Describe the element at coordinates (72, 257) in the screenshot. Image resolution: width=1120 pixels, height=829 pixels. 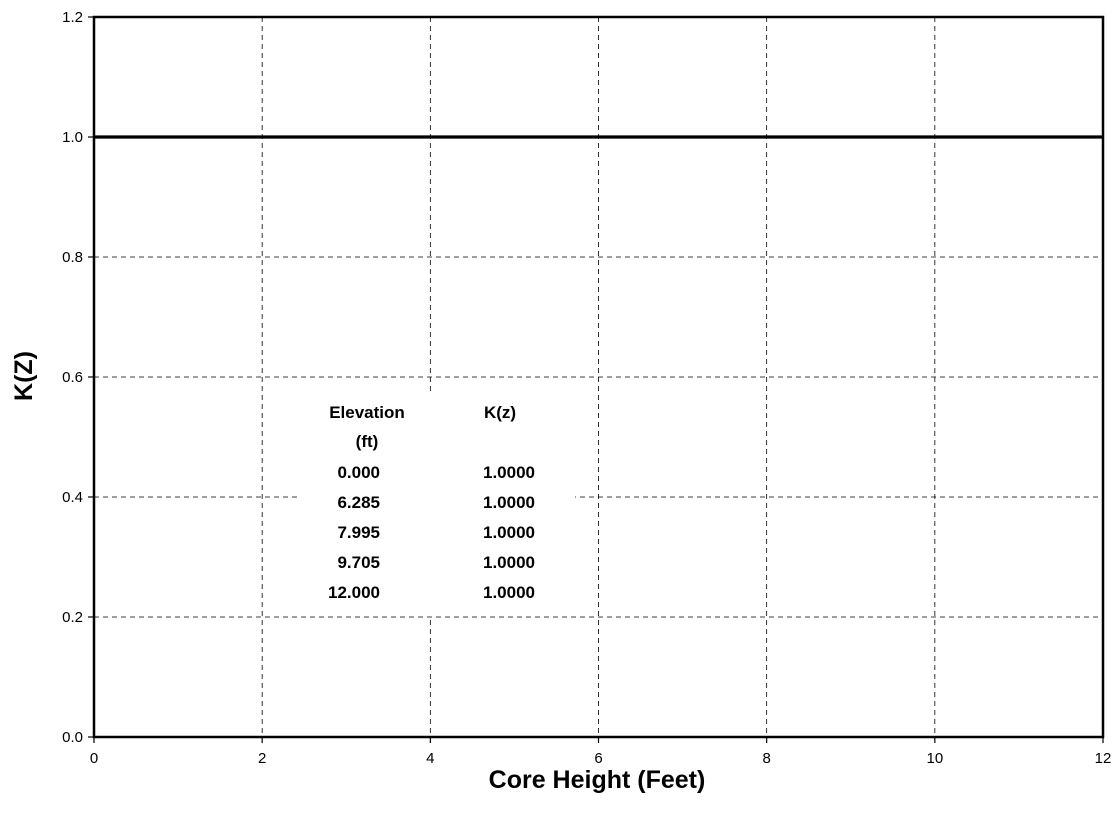
I see `y-tick-label: 0.8` at that location.